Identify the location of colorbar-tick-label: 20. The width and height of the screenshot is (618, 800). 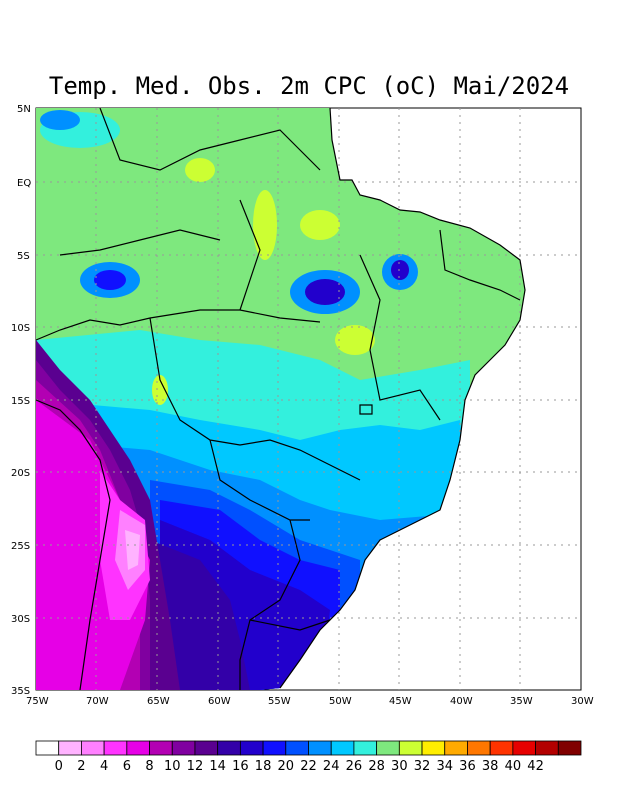
(286, 766).